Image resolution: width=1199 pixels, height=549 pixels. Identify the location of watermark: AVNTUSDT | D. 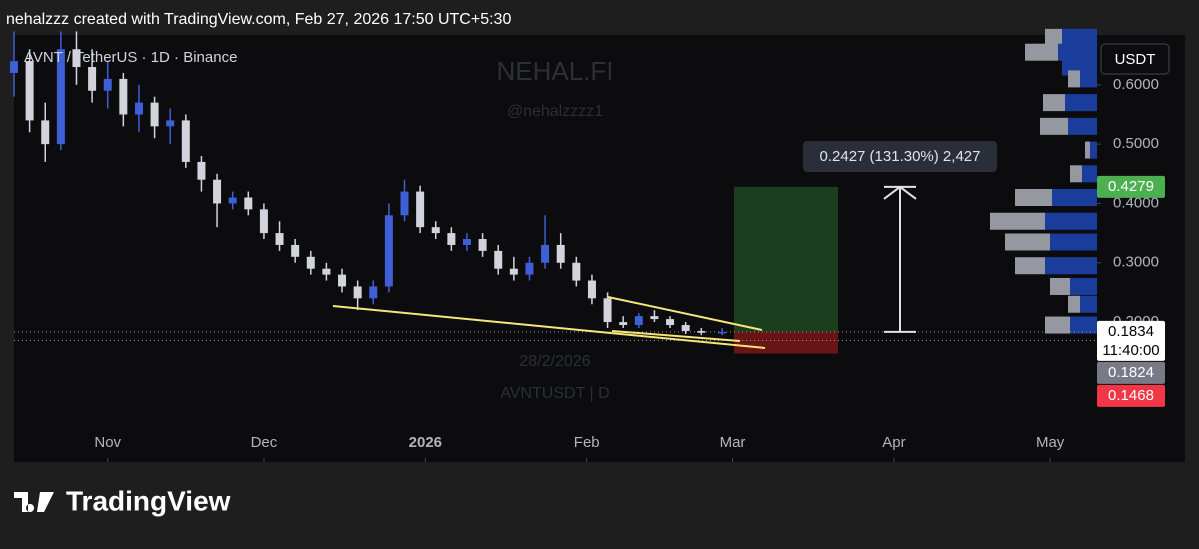
(554, 393).